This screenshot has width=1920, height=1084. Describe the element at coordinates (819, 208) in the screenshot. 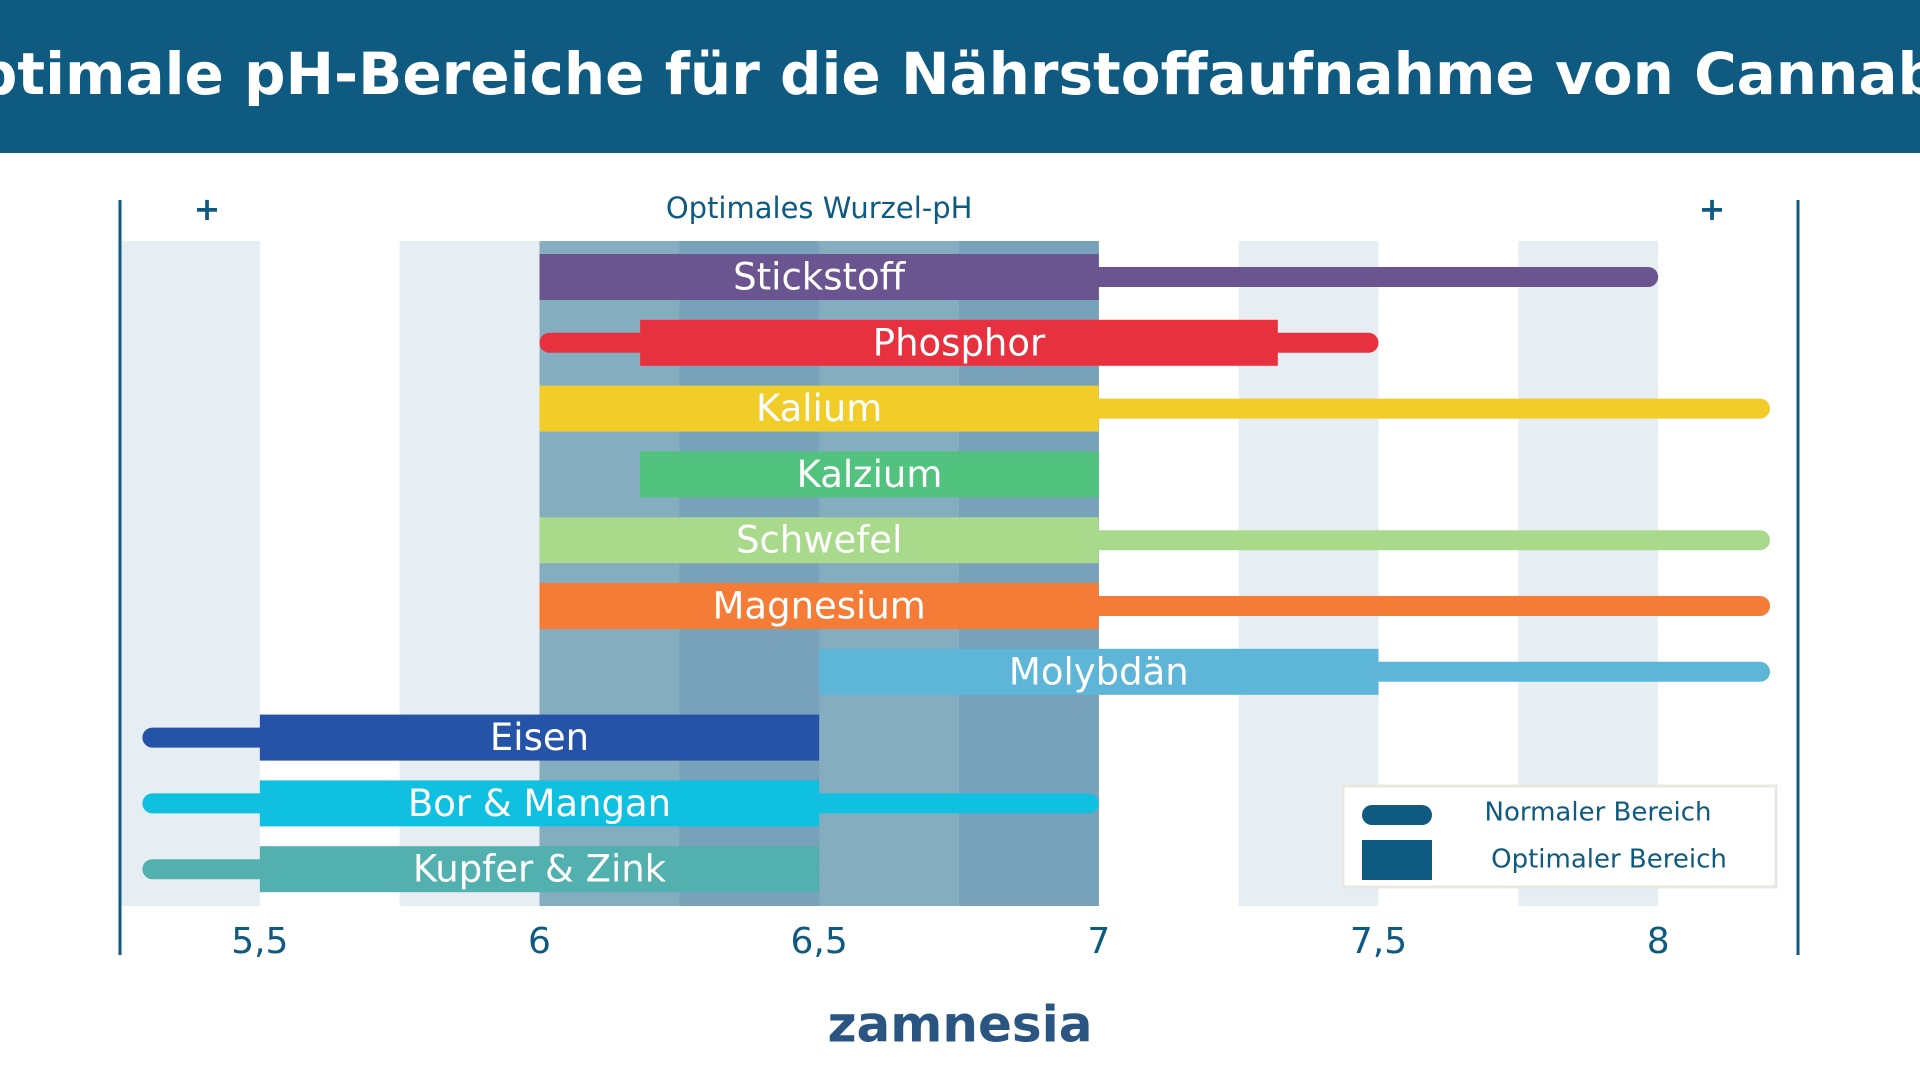

I see `highlight-label: Optimales Wurzel-pH` at that location.